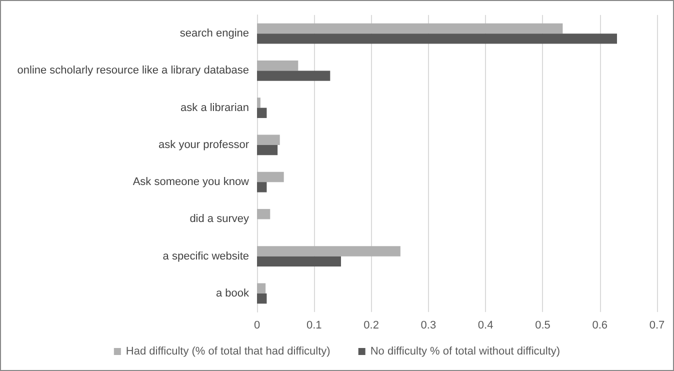 The height and width of the screenshot is (371, 674). Describe the element at coordinates (657, 326) in the screenshot. I see `x-tick-label: 0.7` at that location.